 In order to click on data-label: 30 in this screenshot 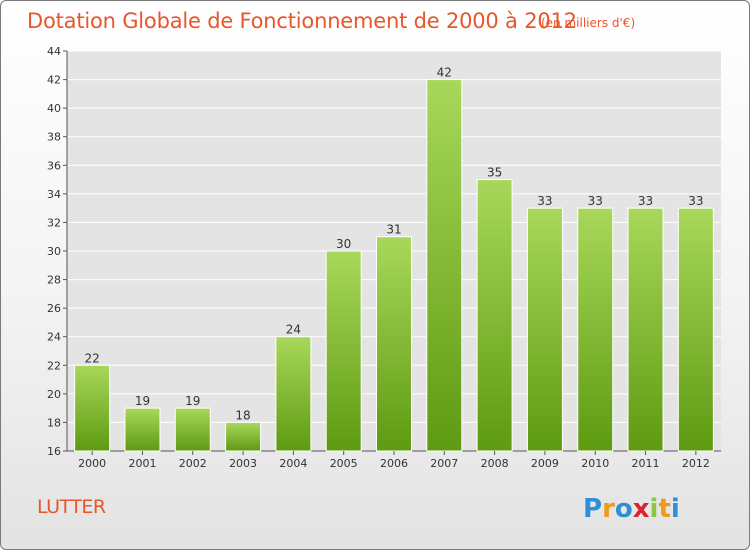, I will do `click(343, 244)`.